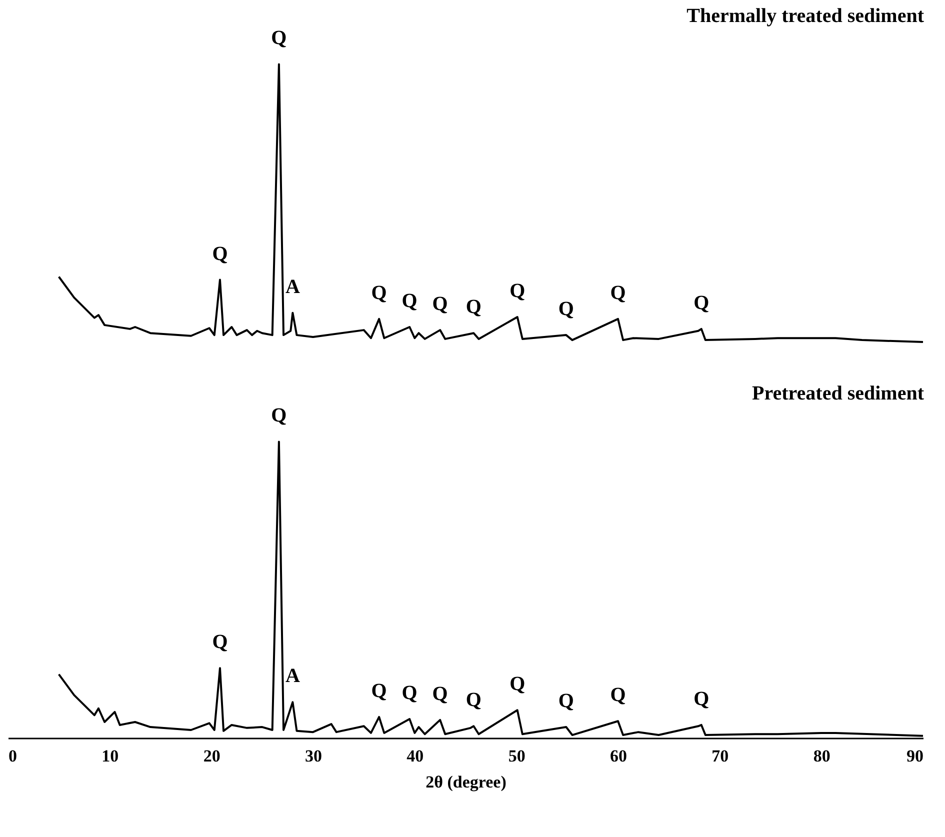 The width and height of the screenshot is (945, 837). What do you see at coordinates (211, 756) in the screenshot?
I see `x-tick-label: 20` at bounding box center [211, 756].